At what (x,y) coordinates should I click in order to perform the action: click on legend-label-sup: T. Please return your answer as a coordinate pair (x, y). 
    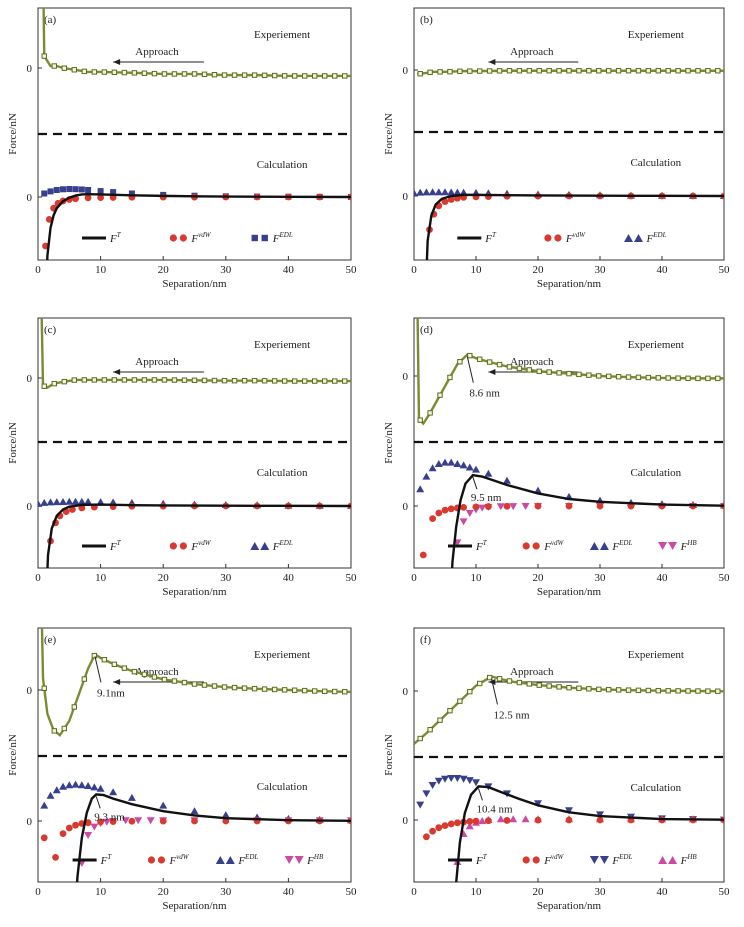
    Looking at the image, I should click on (494, 235).